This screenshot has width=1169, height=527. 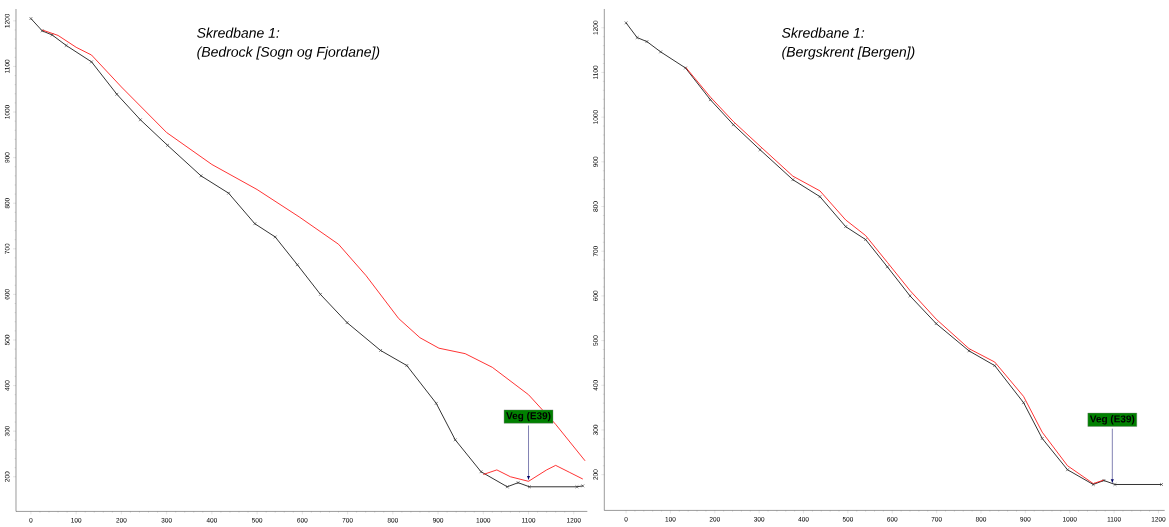 I want to click on text: (Bedrock [Sogn og Fjordane]), so click(x=288, y=53).